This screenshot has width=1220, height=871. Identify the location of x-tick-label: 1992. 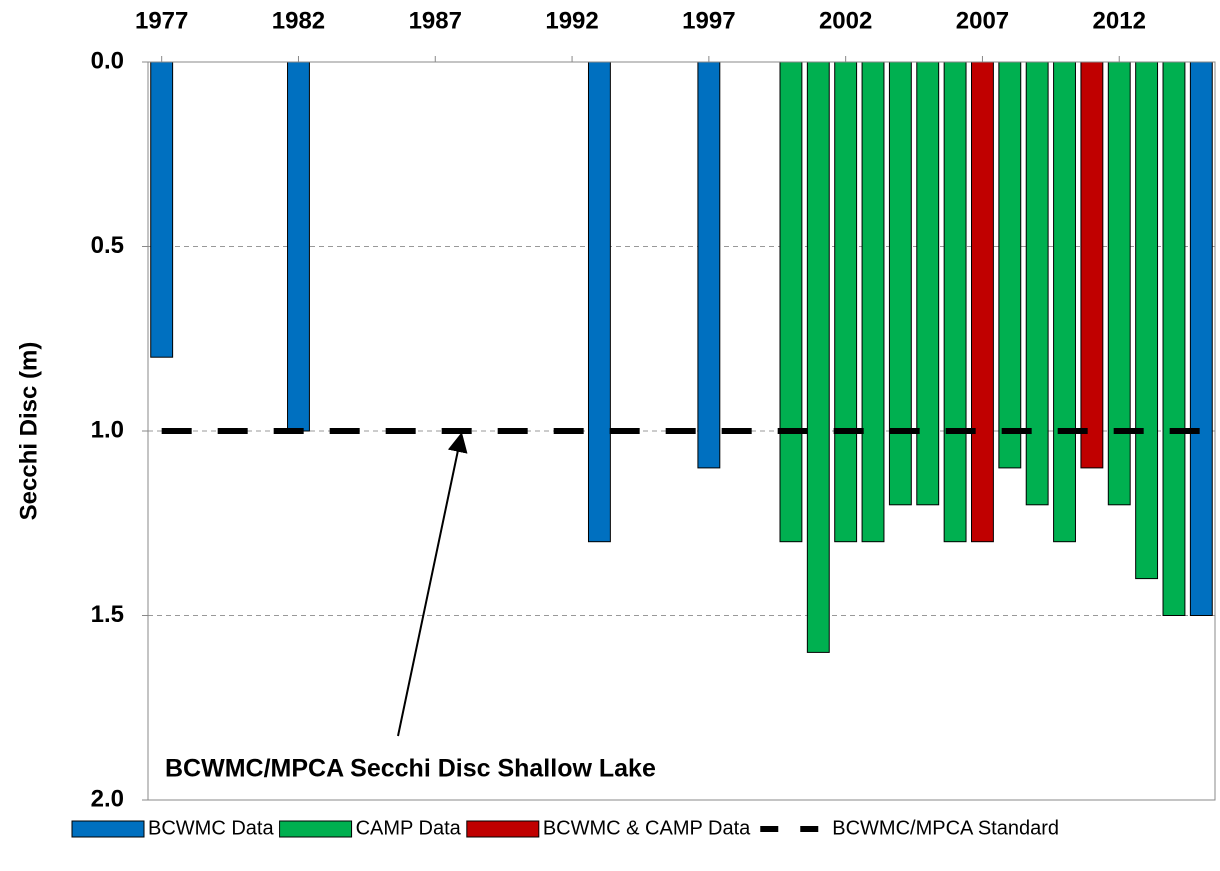
(571, 20).